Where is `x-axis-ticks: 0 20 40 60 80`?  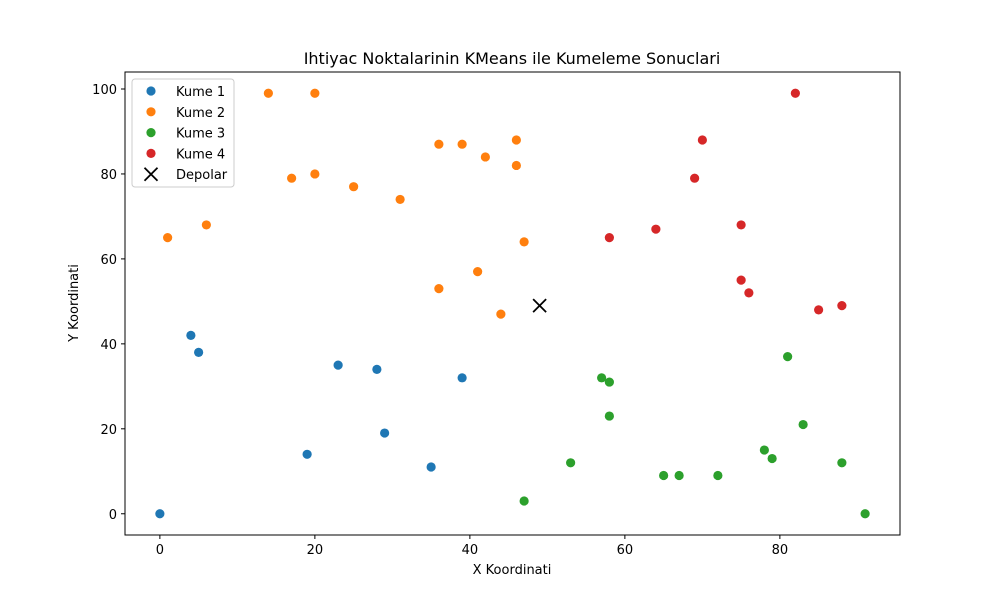
x-axis-ticks: 0 20 40 60 80 is located at coordinates (472, 546).